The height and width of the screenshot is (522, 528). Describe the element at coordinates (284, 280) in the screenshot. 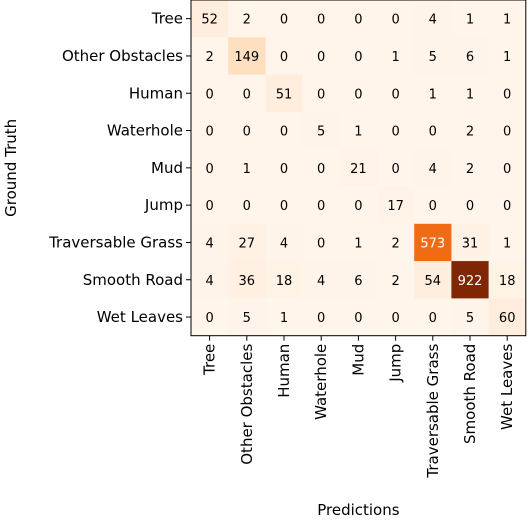

I see `heatmap-cell-r7-c2` at that location.